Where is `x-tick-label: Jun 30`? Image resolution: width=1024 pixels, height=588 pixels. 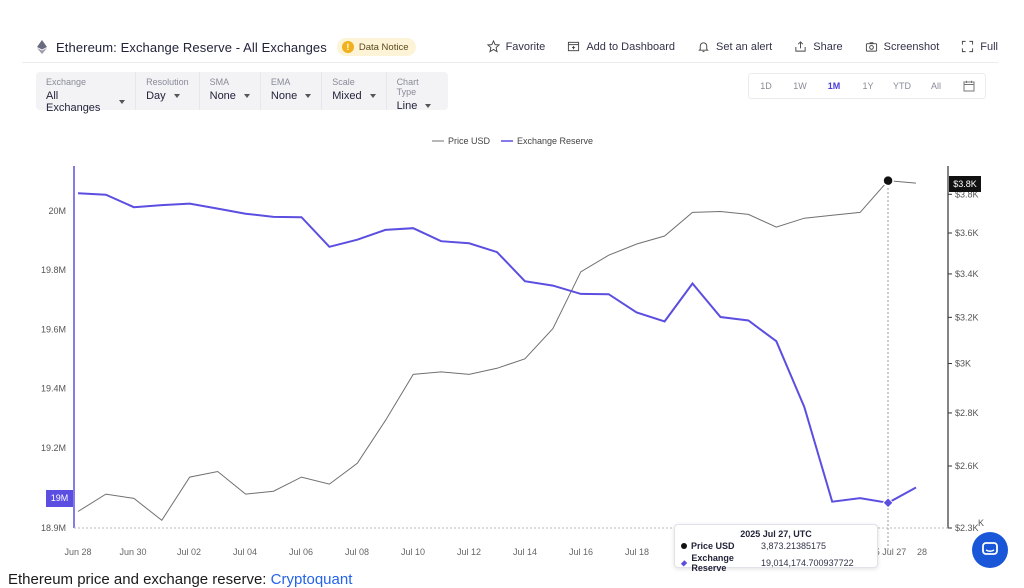
x-tick-label: Jun 30 is located at coordinates (132, 552).